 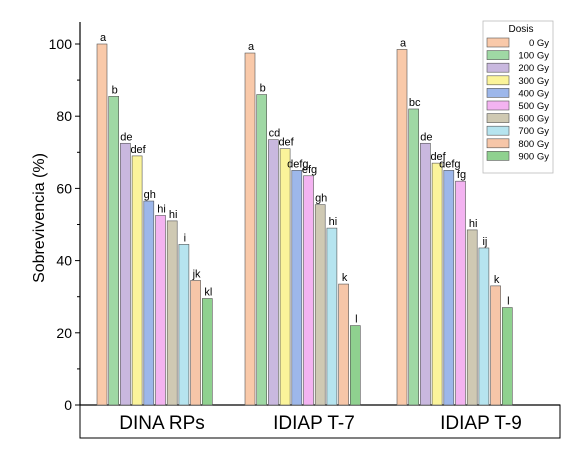 What do you see at coordinates (533, 119) in the screenshot?
I see `legend-entry: 600 Gy` at bounding box center [533, 119].